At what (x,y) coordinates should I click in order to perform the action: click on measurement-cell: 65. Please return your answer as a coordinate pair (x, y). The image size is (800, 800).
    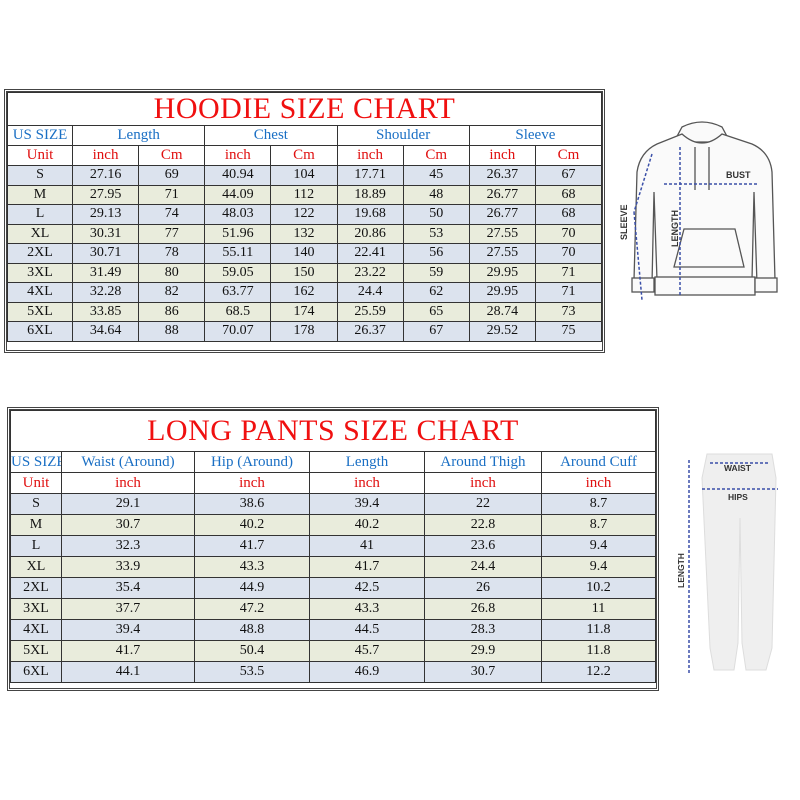
    Looking at the image, I should click on (436, 311).